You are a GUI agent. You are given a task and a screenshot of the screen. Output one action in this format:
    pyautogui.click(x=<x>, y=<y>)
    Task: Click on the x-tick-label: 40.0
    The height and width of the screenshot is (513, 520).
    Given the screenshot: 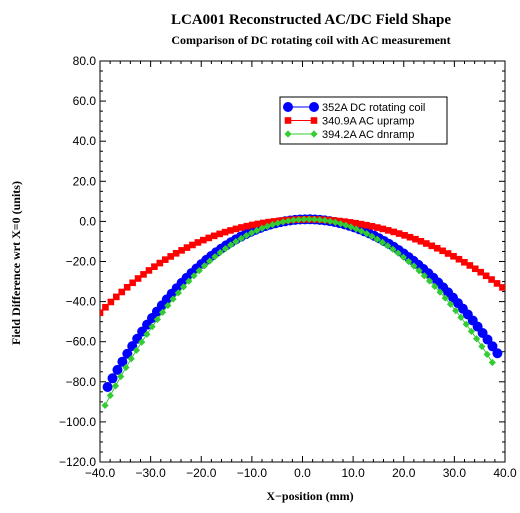 What is the action you would take?
    pyautogui.click(x=505, y=473)
    